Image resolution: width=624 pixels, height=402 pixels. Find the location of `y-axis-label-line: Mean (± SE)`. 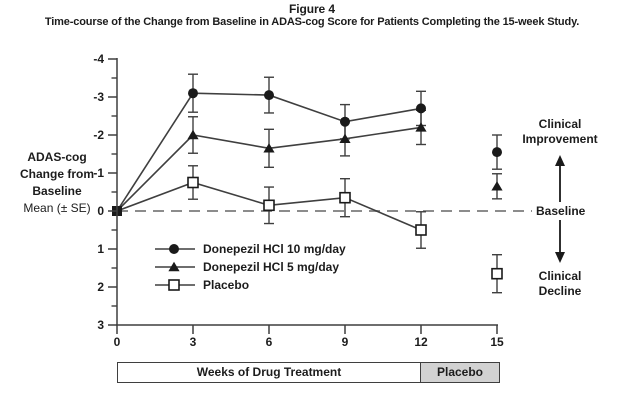

y-axis-label-line: Mean (± SE) is located at coordinates (57, 208).